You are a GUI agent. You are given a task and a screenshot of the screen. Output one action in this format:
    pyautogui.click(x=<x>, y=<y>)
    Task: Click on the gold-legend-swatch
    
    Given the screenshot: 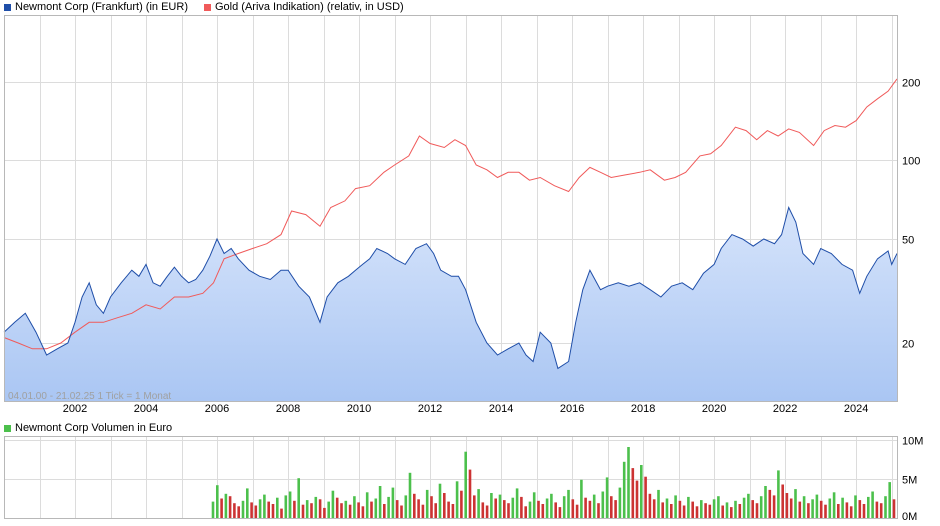 What is the action you would take?
    pyautogui.click(x=207, y=7)
    